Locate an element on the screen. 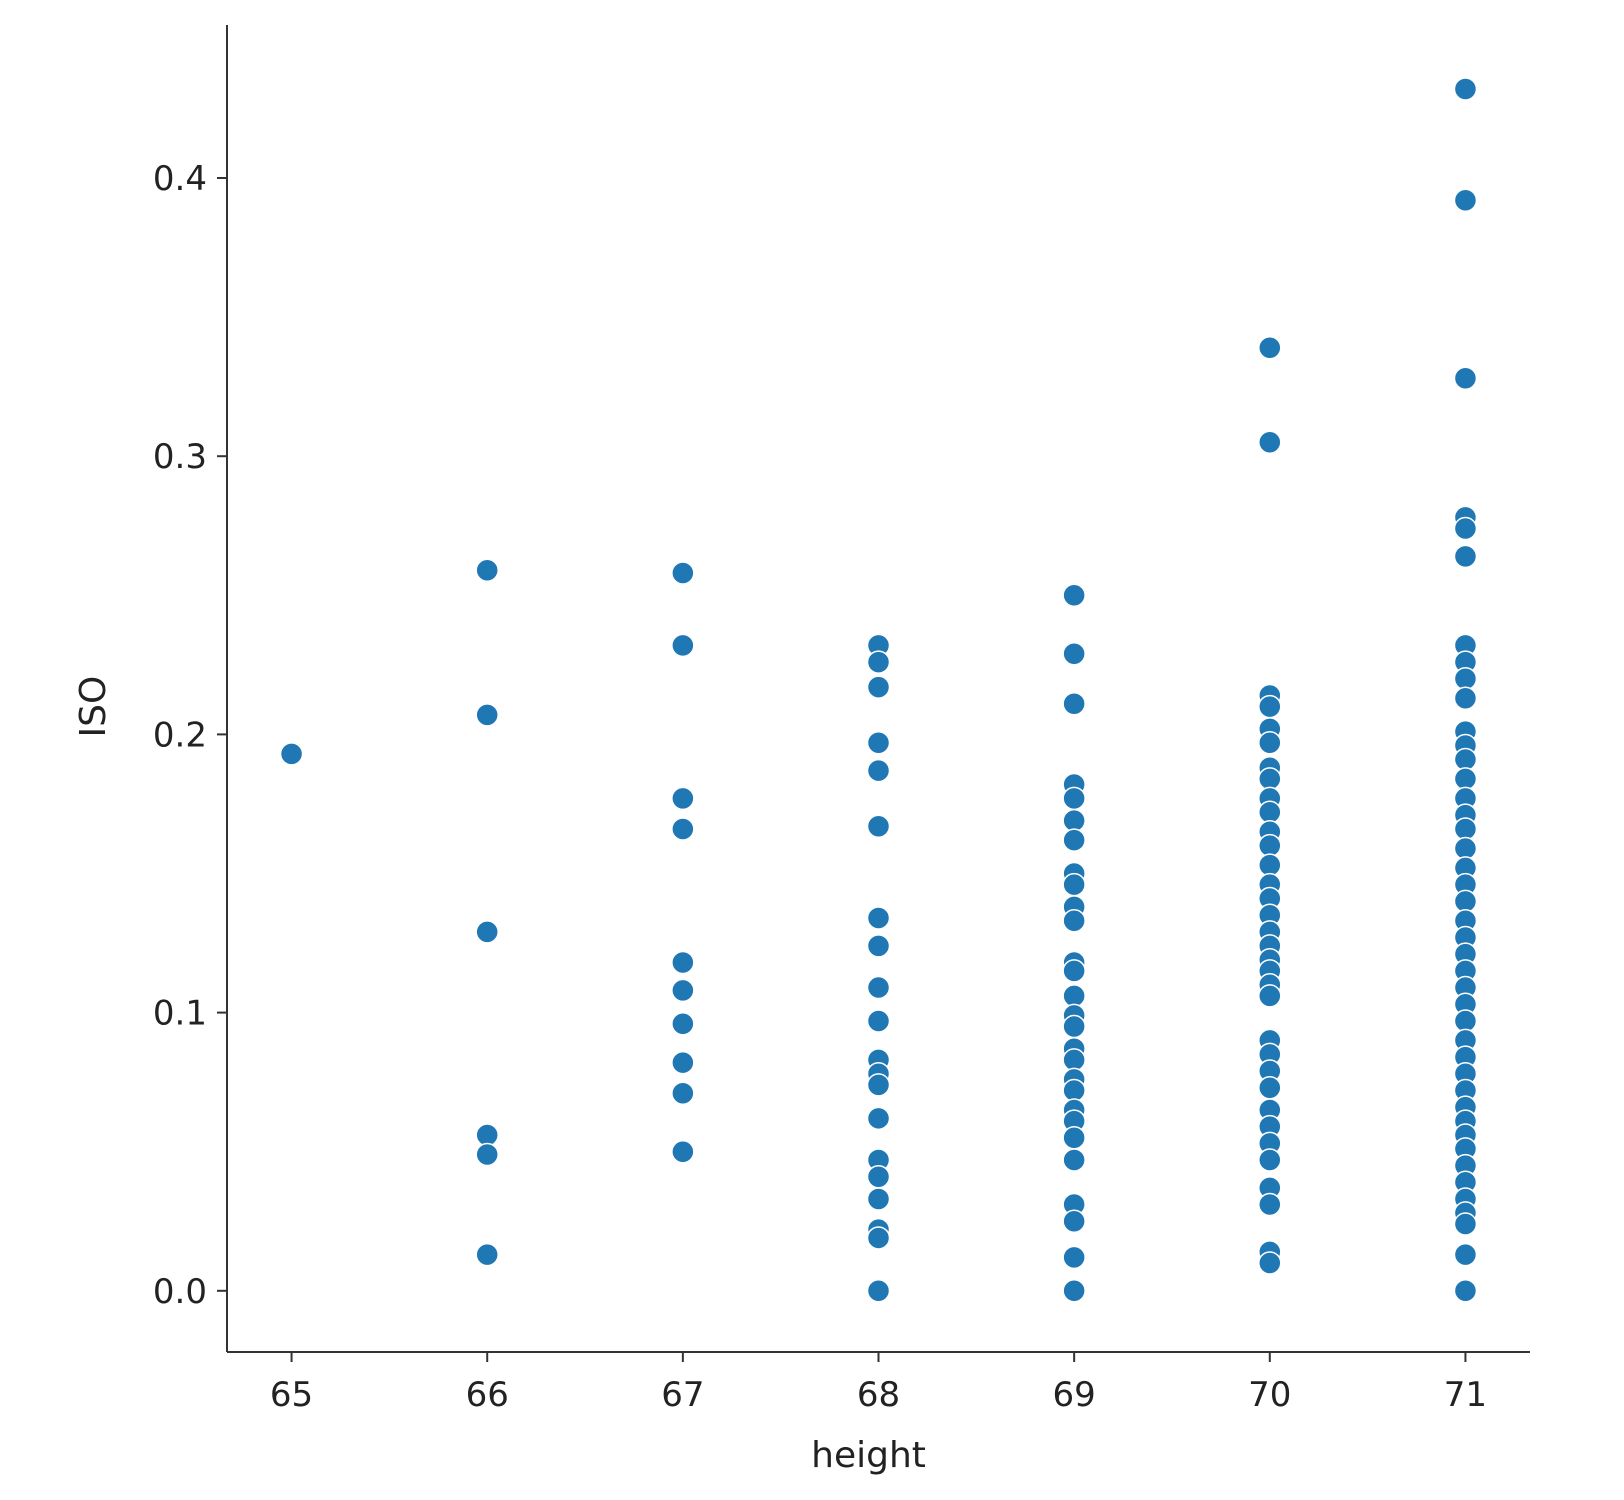 The width and height of the screenshot is (1624, 1500). x-tick-label: 71 is located at coordinates (1465, 1395).